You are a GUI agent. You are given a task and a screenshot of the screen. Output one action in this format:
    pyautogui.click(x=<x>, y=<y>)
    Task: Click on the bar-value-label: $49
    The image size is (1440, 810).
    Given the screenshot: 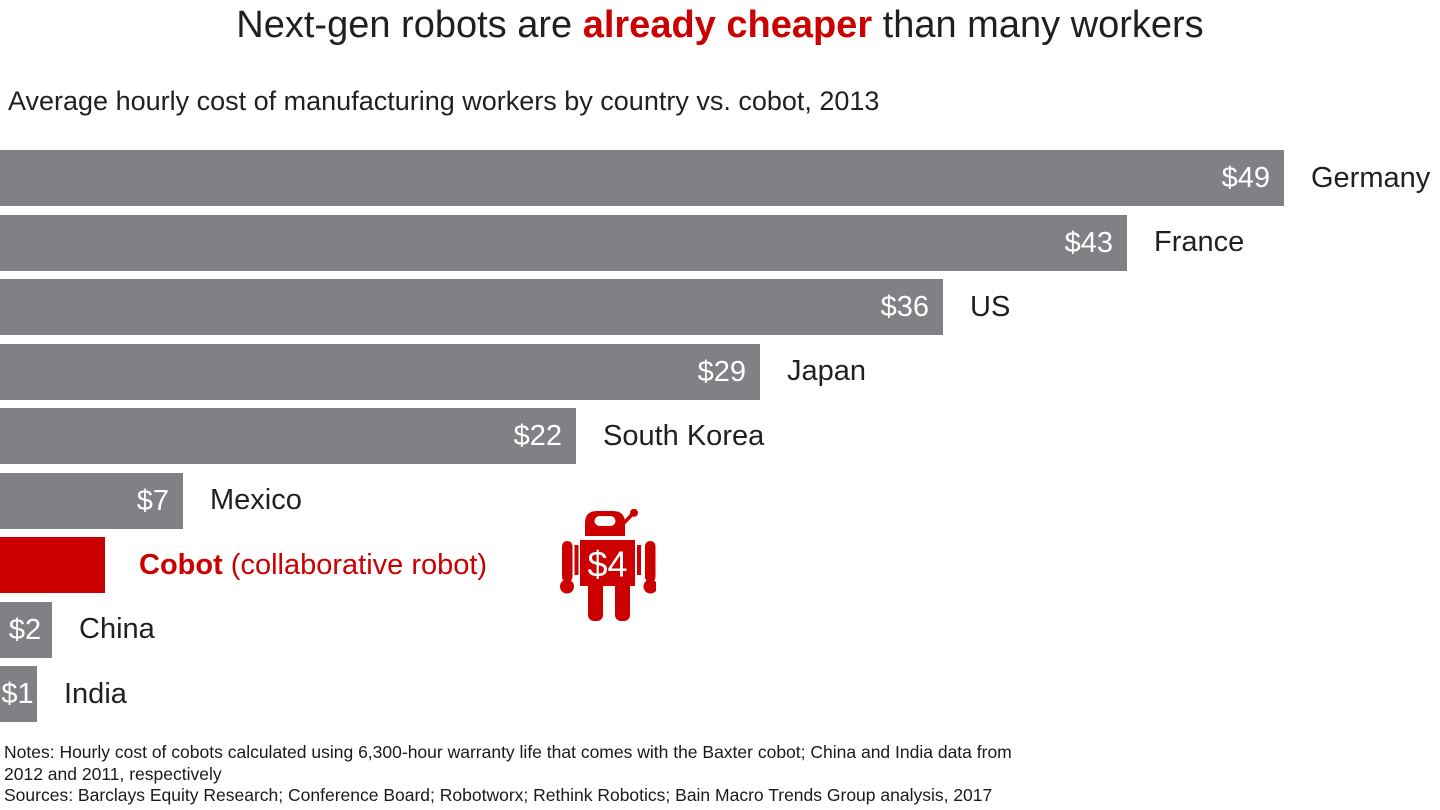 What is the action you would take?
    pyautogui.click(x=1245, y=178)
    